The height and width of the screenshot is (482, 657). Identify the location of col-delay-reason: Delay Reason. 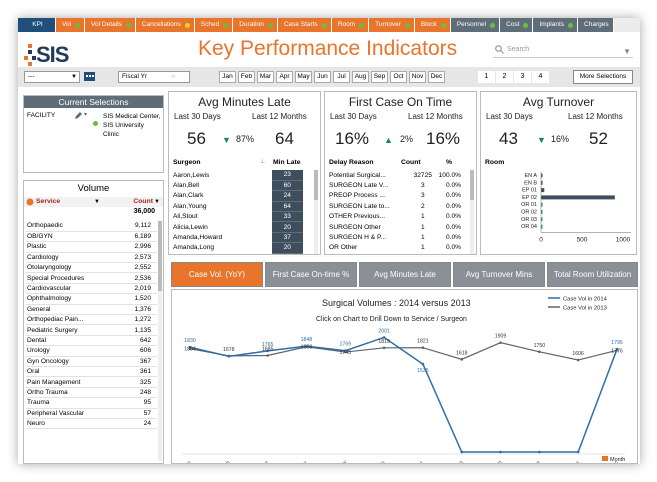
(351, 162).